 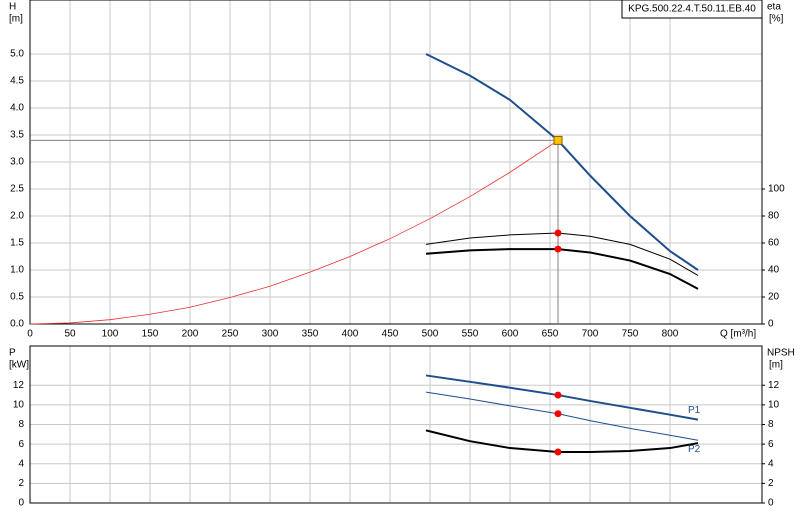 I want to click on x-axis-label: Q [m³/h], so click(x=738, y=334).